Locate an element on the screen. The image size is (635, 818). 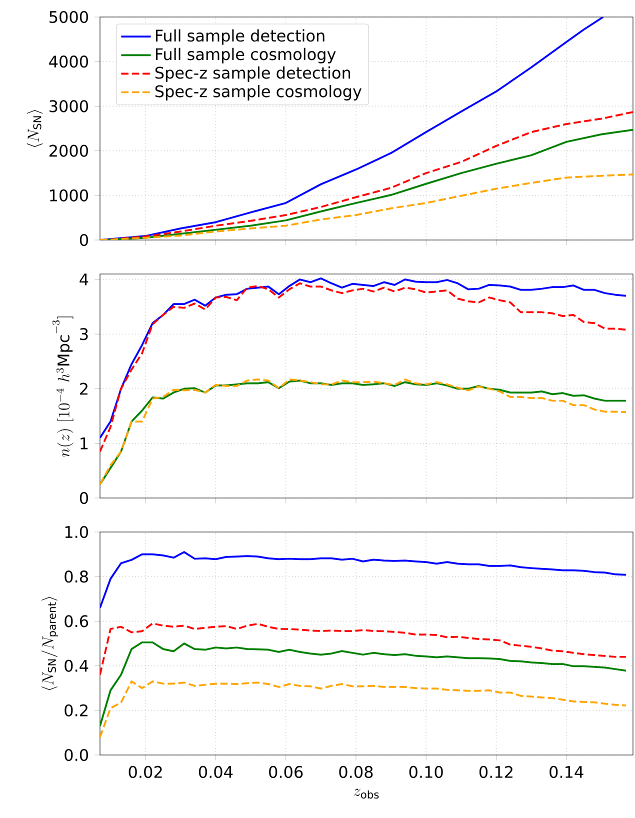
y-tick-label: 0.6 is located at coordinates (76, 621).